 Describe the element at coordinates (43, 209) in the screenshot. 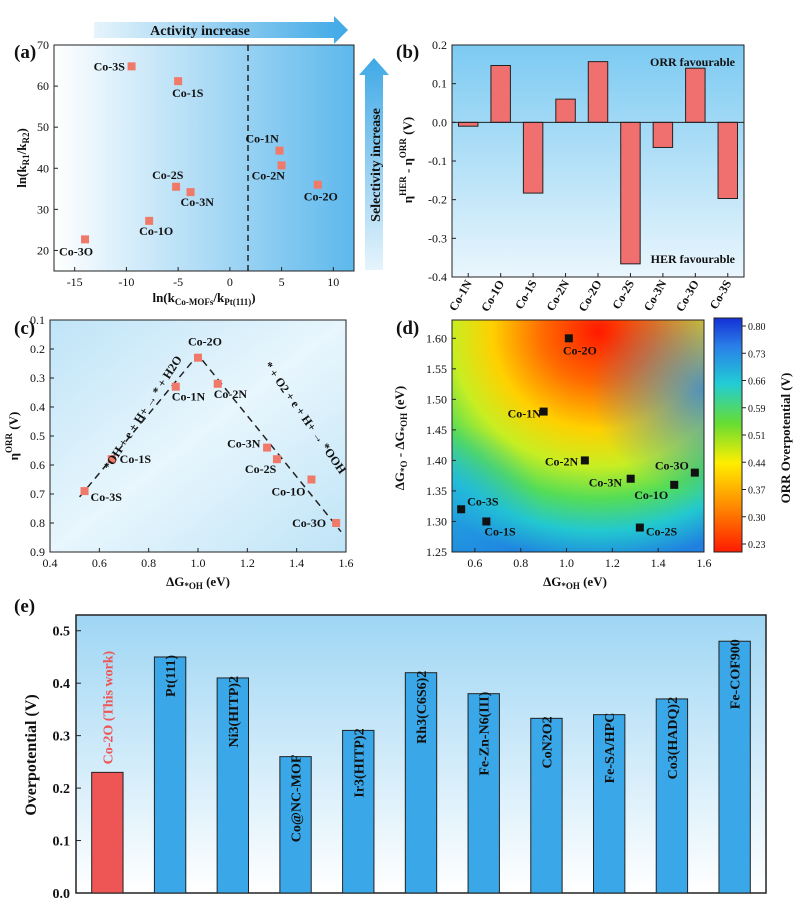

I see `y-tick-label: 30` at that location.